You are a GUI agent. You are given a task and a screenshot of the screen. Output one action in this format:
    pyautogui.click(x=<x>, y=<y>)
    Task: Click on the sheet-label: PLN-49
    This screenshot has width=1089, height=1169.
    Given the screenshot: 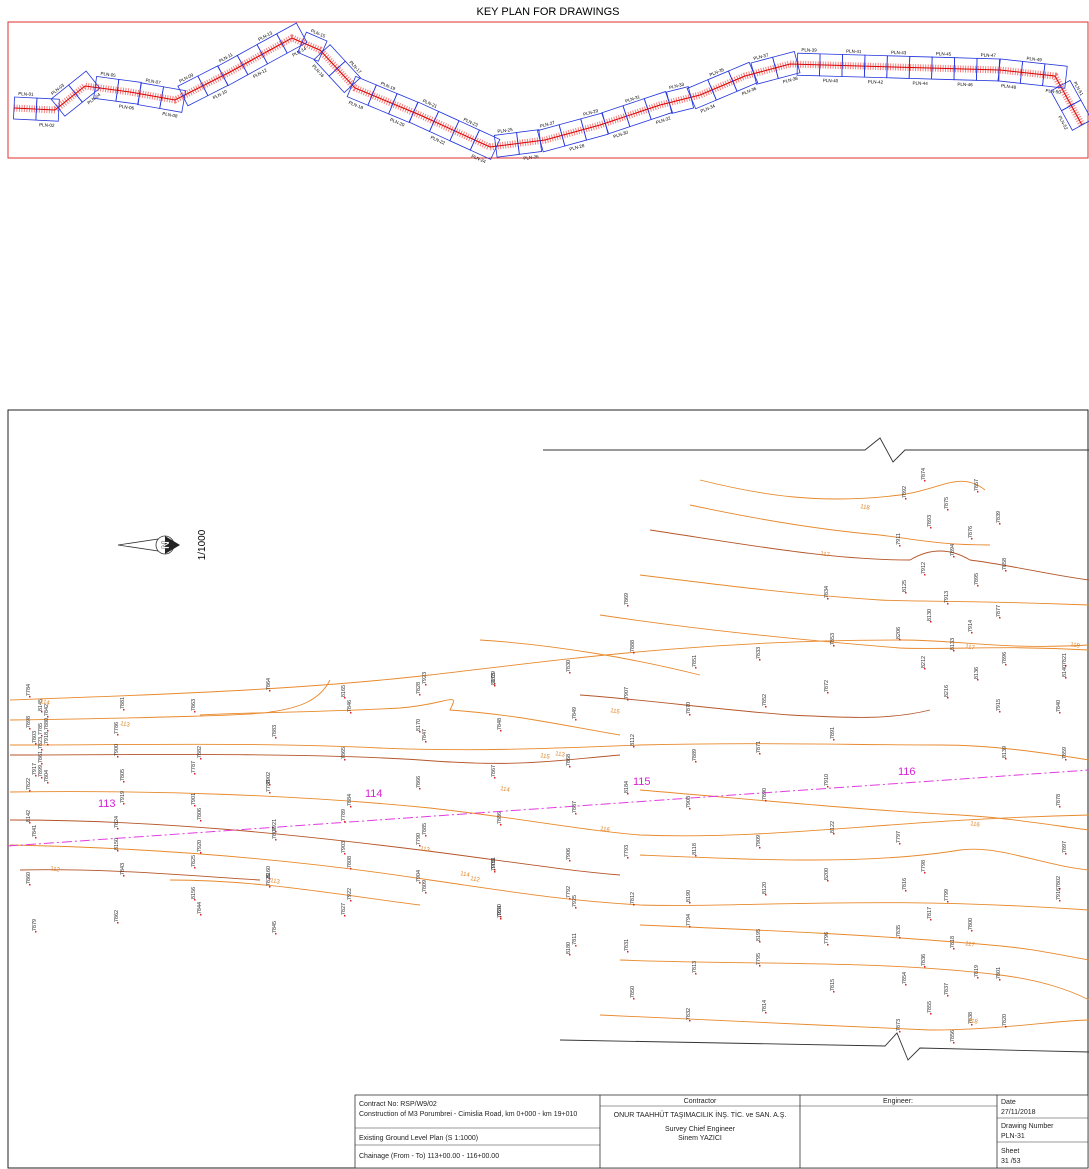 What is the action you would take?
    pyautogui.click(x=1034, y=59)
    